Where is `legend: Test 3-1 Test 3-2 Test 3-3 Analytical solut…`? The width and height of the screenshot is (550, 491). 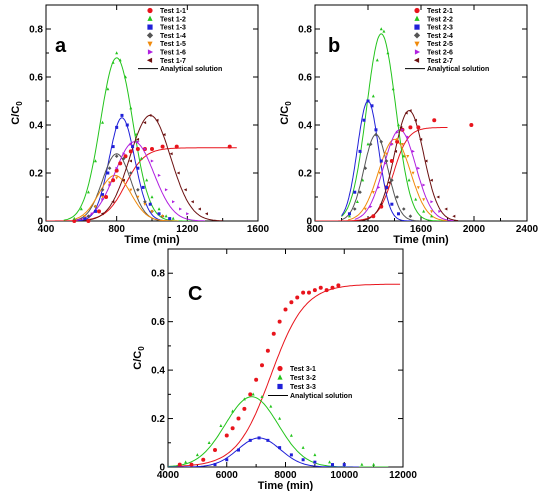 legend: Test 3-1 Test 3-2 Test 3-3 Analytical solut… is located at coordinates (310, 382).